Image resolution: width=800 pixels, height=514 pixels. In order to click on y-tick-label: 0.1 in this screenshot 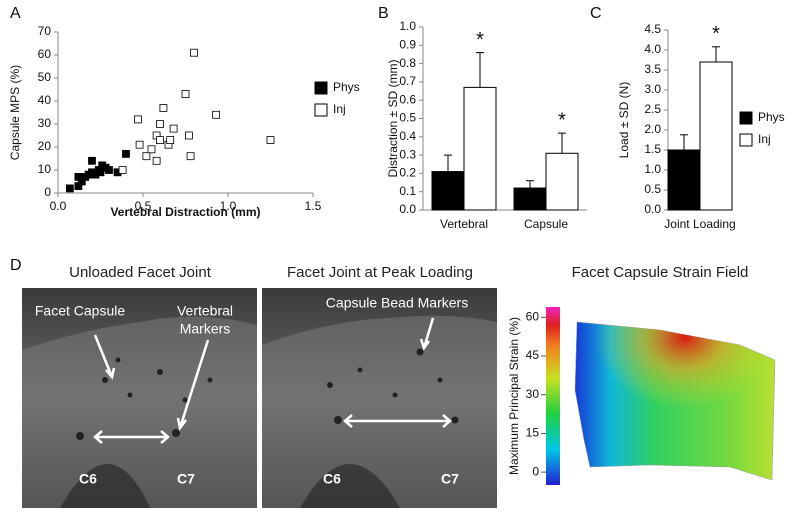, I will do `click(407, 191)`.